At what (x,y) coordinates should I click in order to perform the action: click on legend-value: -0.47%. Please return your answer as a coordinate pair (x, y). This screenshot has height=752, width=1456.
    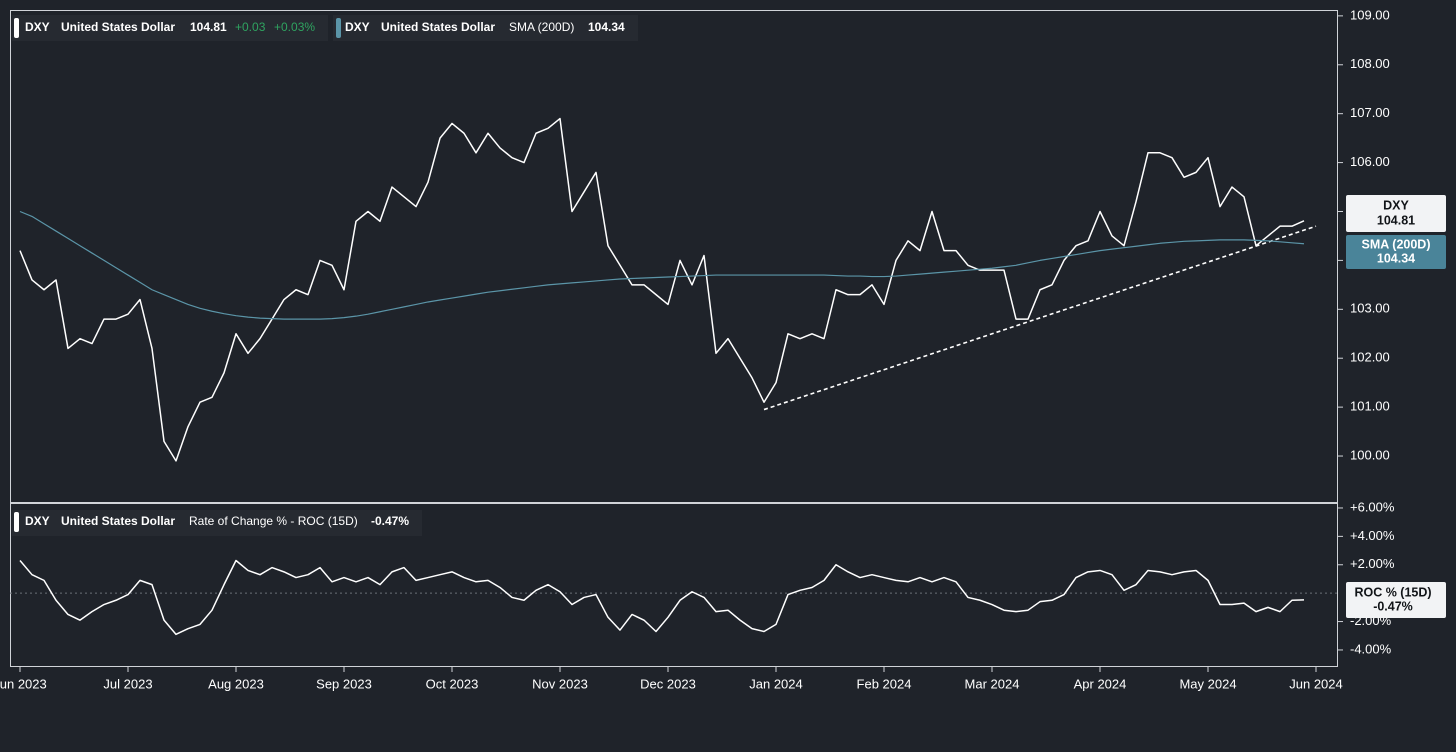
    Looking at the image, I should click on (390, 521).